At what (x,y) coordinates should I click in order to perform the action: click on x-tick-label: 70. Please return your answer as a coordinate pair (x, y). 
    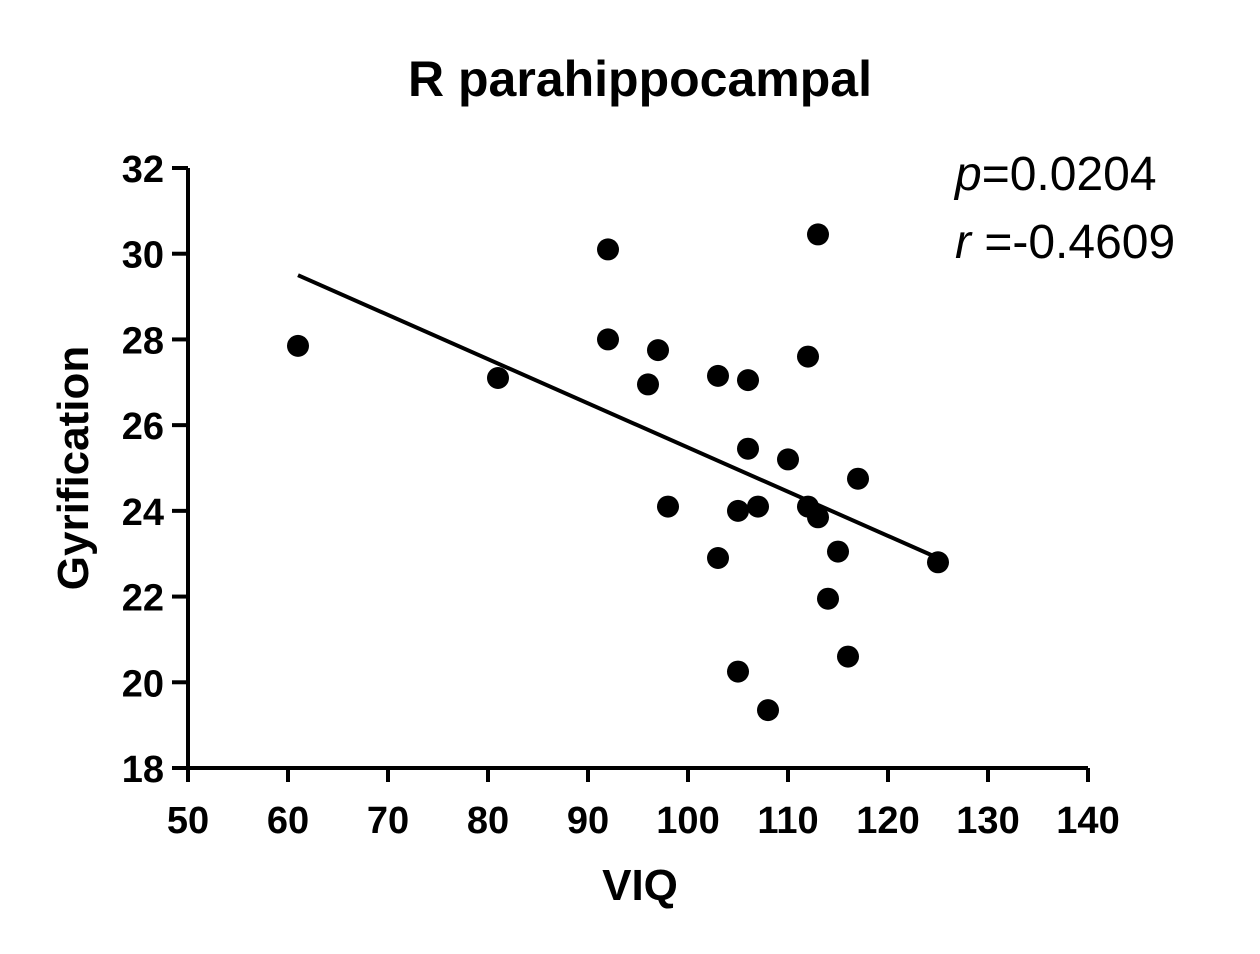
    Looking at the image, I should click on (388, 821).